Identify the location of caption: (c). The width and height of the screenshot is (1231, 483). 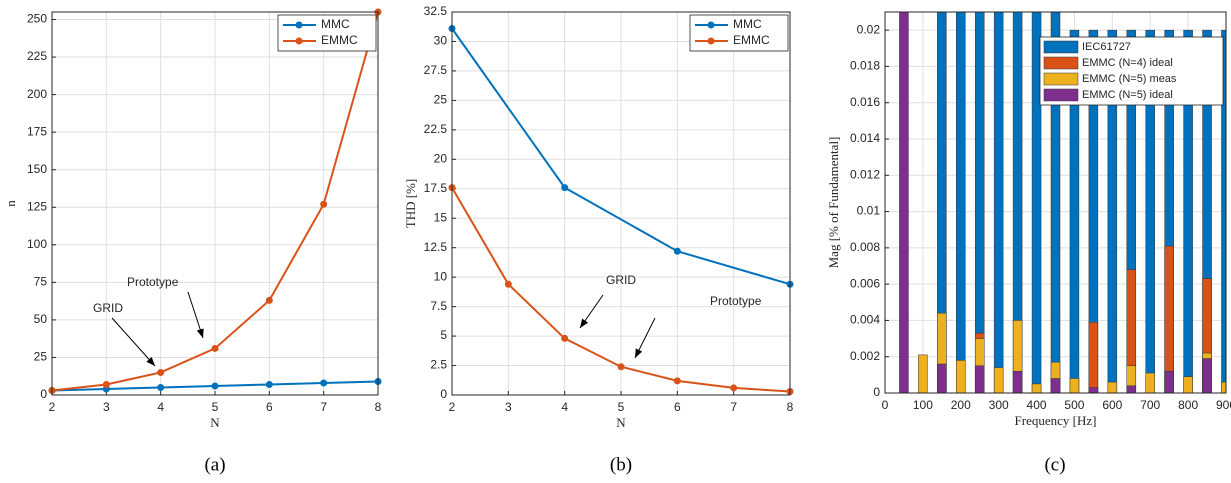
(1054, 464).